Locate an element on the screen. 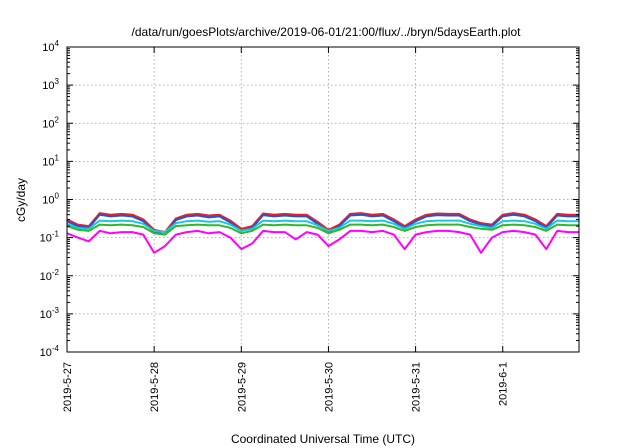 This screenshot has height=448, width=640. y-tick-label: 10² is located at coordinates (50, 122).